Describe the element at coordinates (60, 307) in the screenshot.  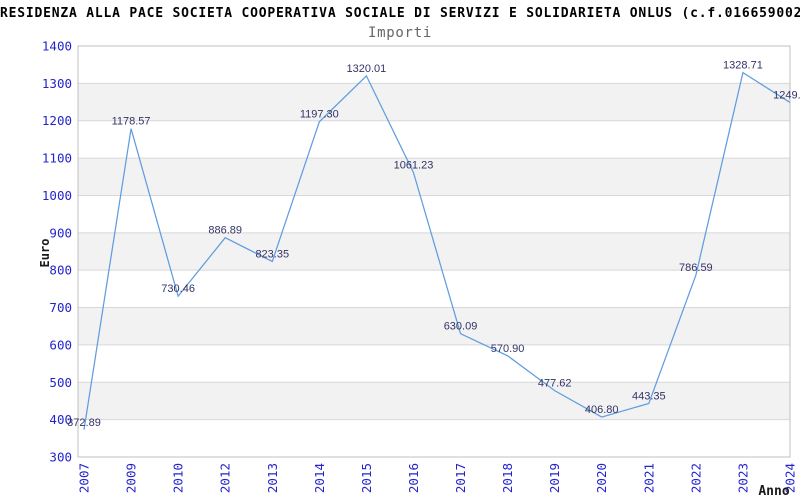
I see `y-tick-label: 700` at that location.